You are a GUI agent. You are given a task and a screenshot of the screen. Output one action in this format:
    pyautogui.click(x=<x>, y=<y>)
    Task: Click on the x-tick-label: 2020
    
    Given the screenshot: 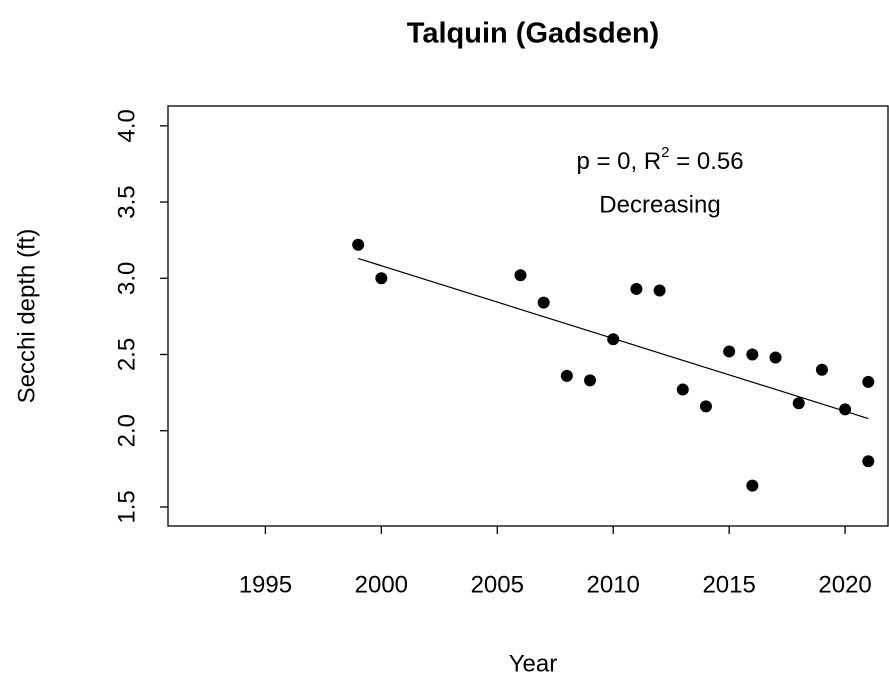 What is the action you would take?
    pyautogui.click(x=844, y=584)
    